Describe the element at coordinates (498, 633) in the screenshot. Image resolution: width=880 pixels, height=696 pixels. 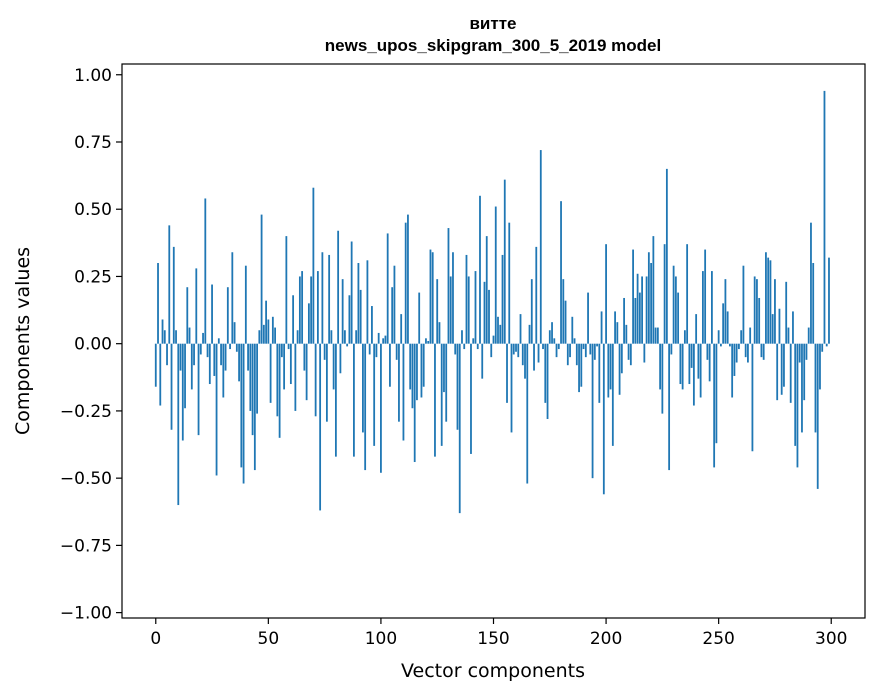
I see `x-axis: 0 50 100 150 200 250 300` at that location.